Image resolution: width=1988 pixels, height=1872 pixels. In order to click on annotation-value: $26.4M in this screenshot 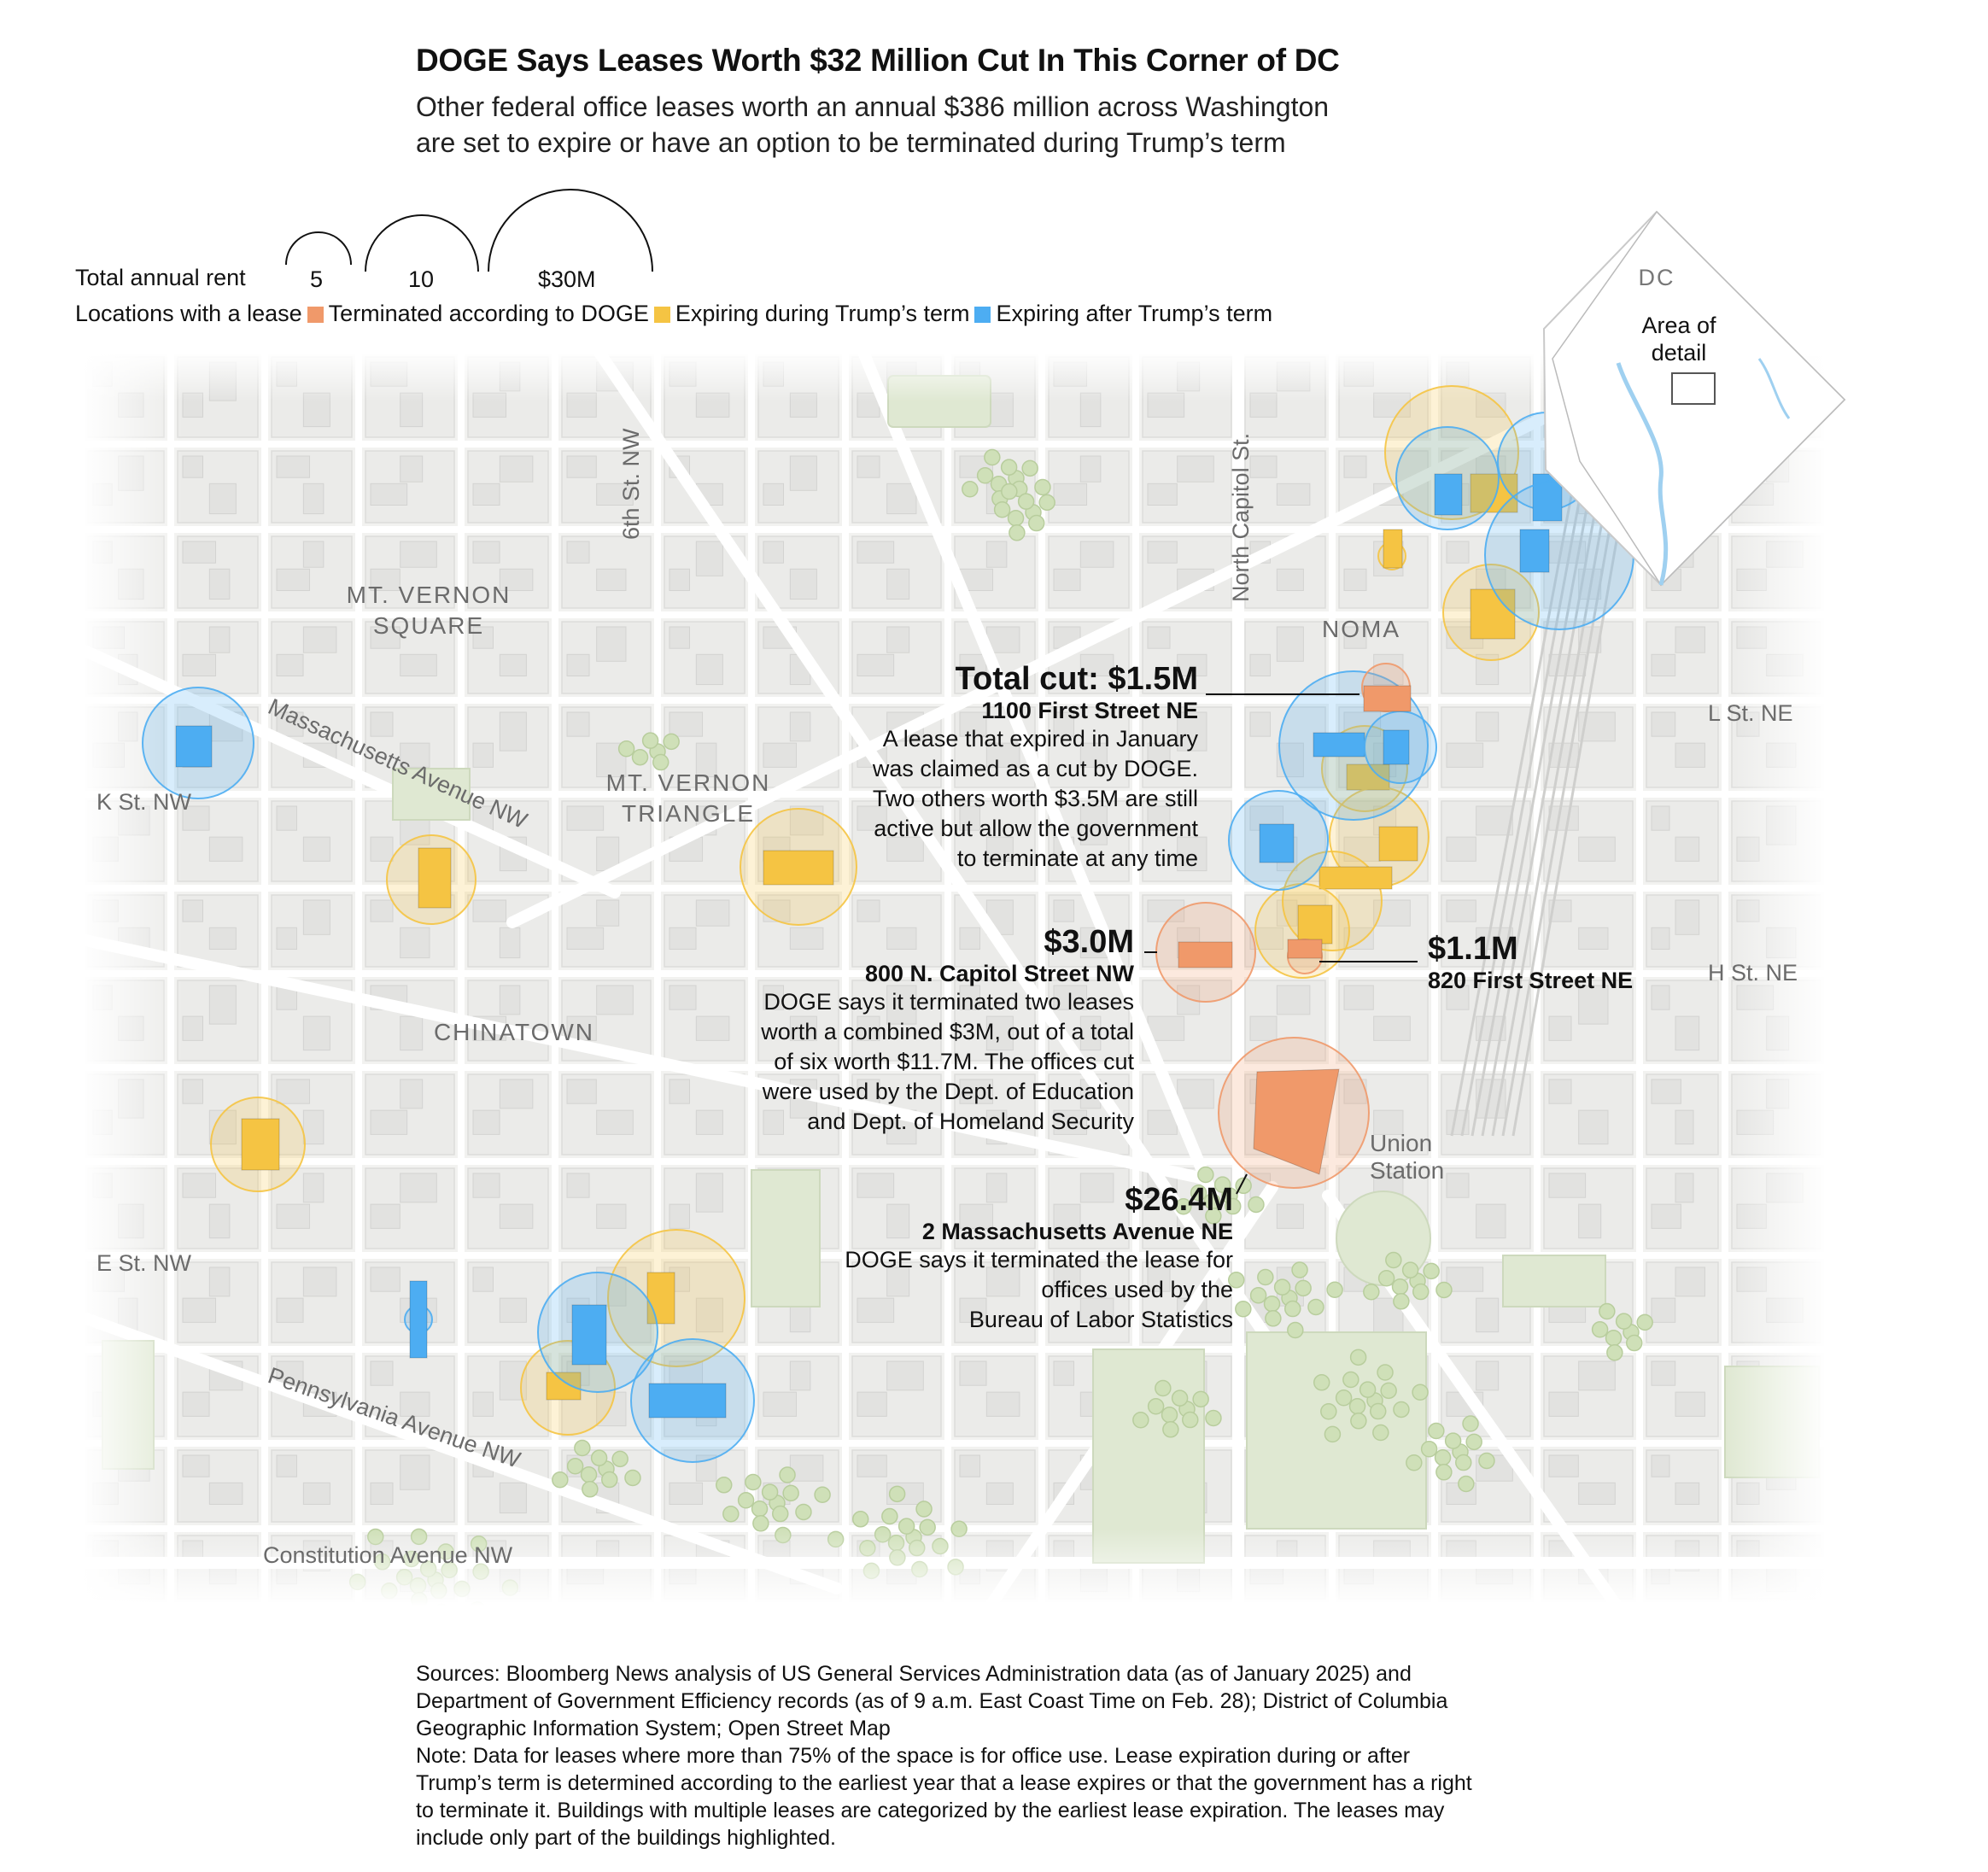, I will do `click(1179, 1200)`.